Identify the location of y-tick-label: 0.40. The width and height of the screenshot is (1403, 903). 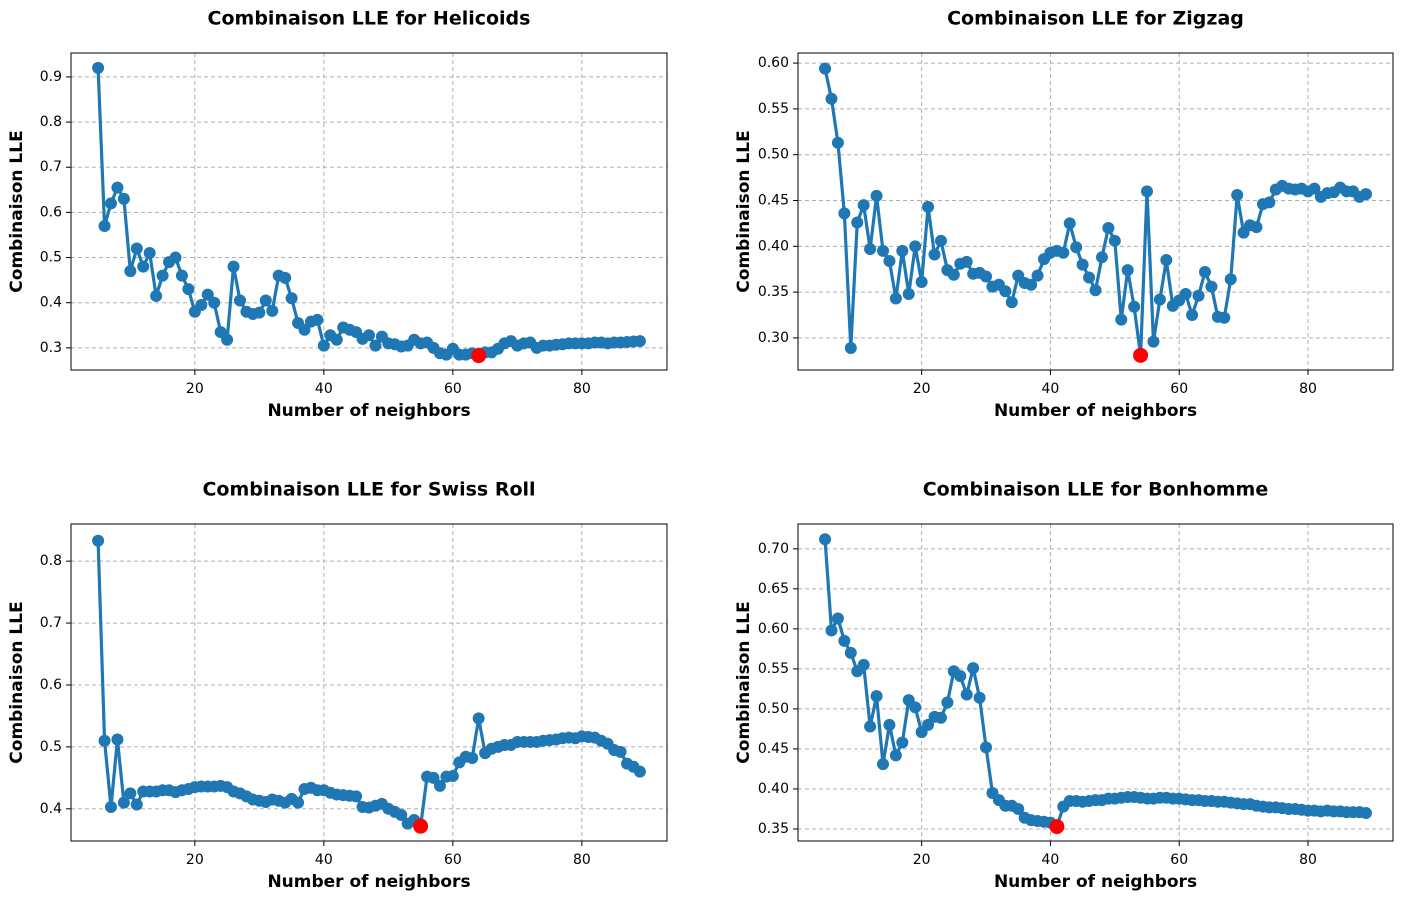
(773, 789).